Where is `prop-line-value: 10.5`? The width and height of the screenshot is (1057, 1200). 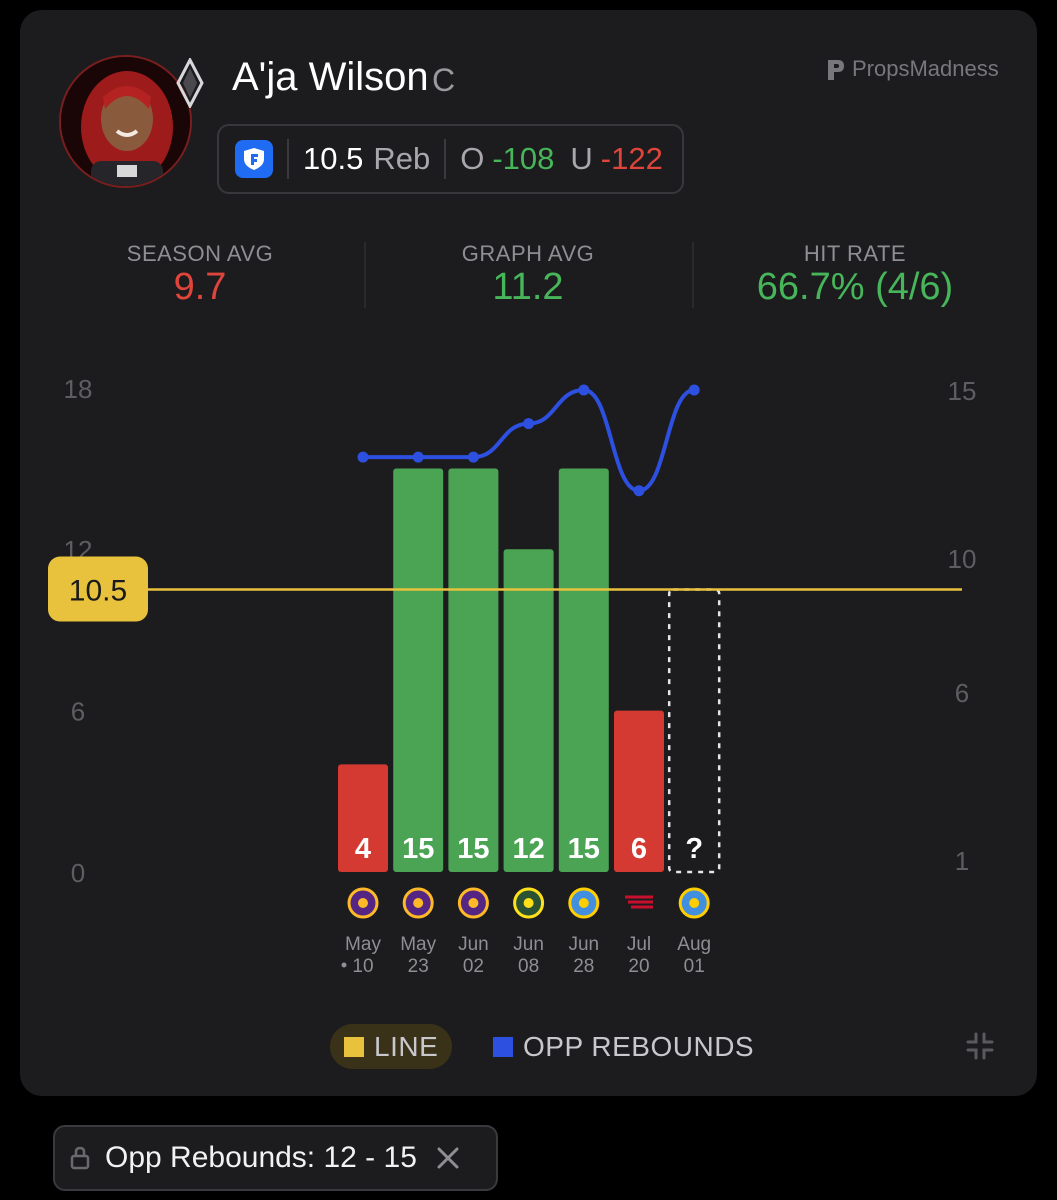
prop-line-value: 10.5 is located at coordinates (333, 158).